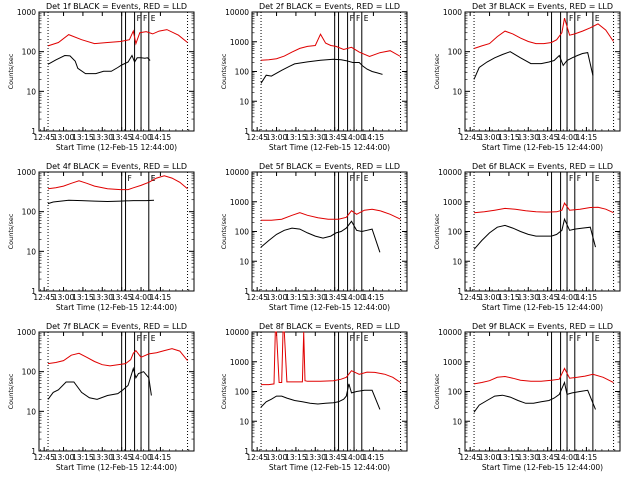 This screenshot has height=480, width=640. Describe the element at coordinates (116, 166) in the screenshot. I see `chart-title: Det 4f BLACK = Events, RED = LLD` at that location.